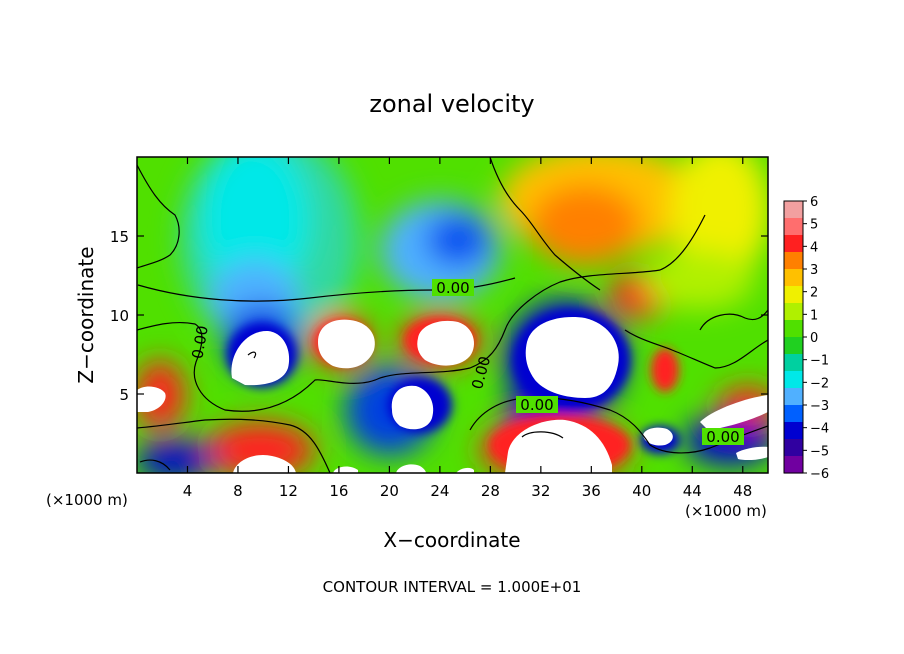 This screenshot has height=654, width=904. Describe the element at coordinates (540, 491) in the screenshot. I see `x-tick-label: 32` at that location.